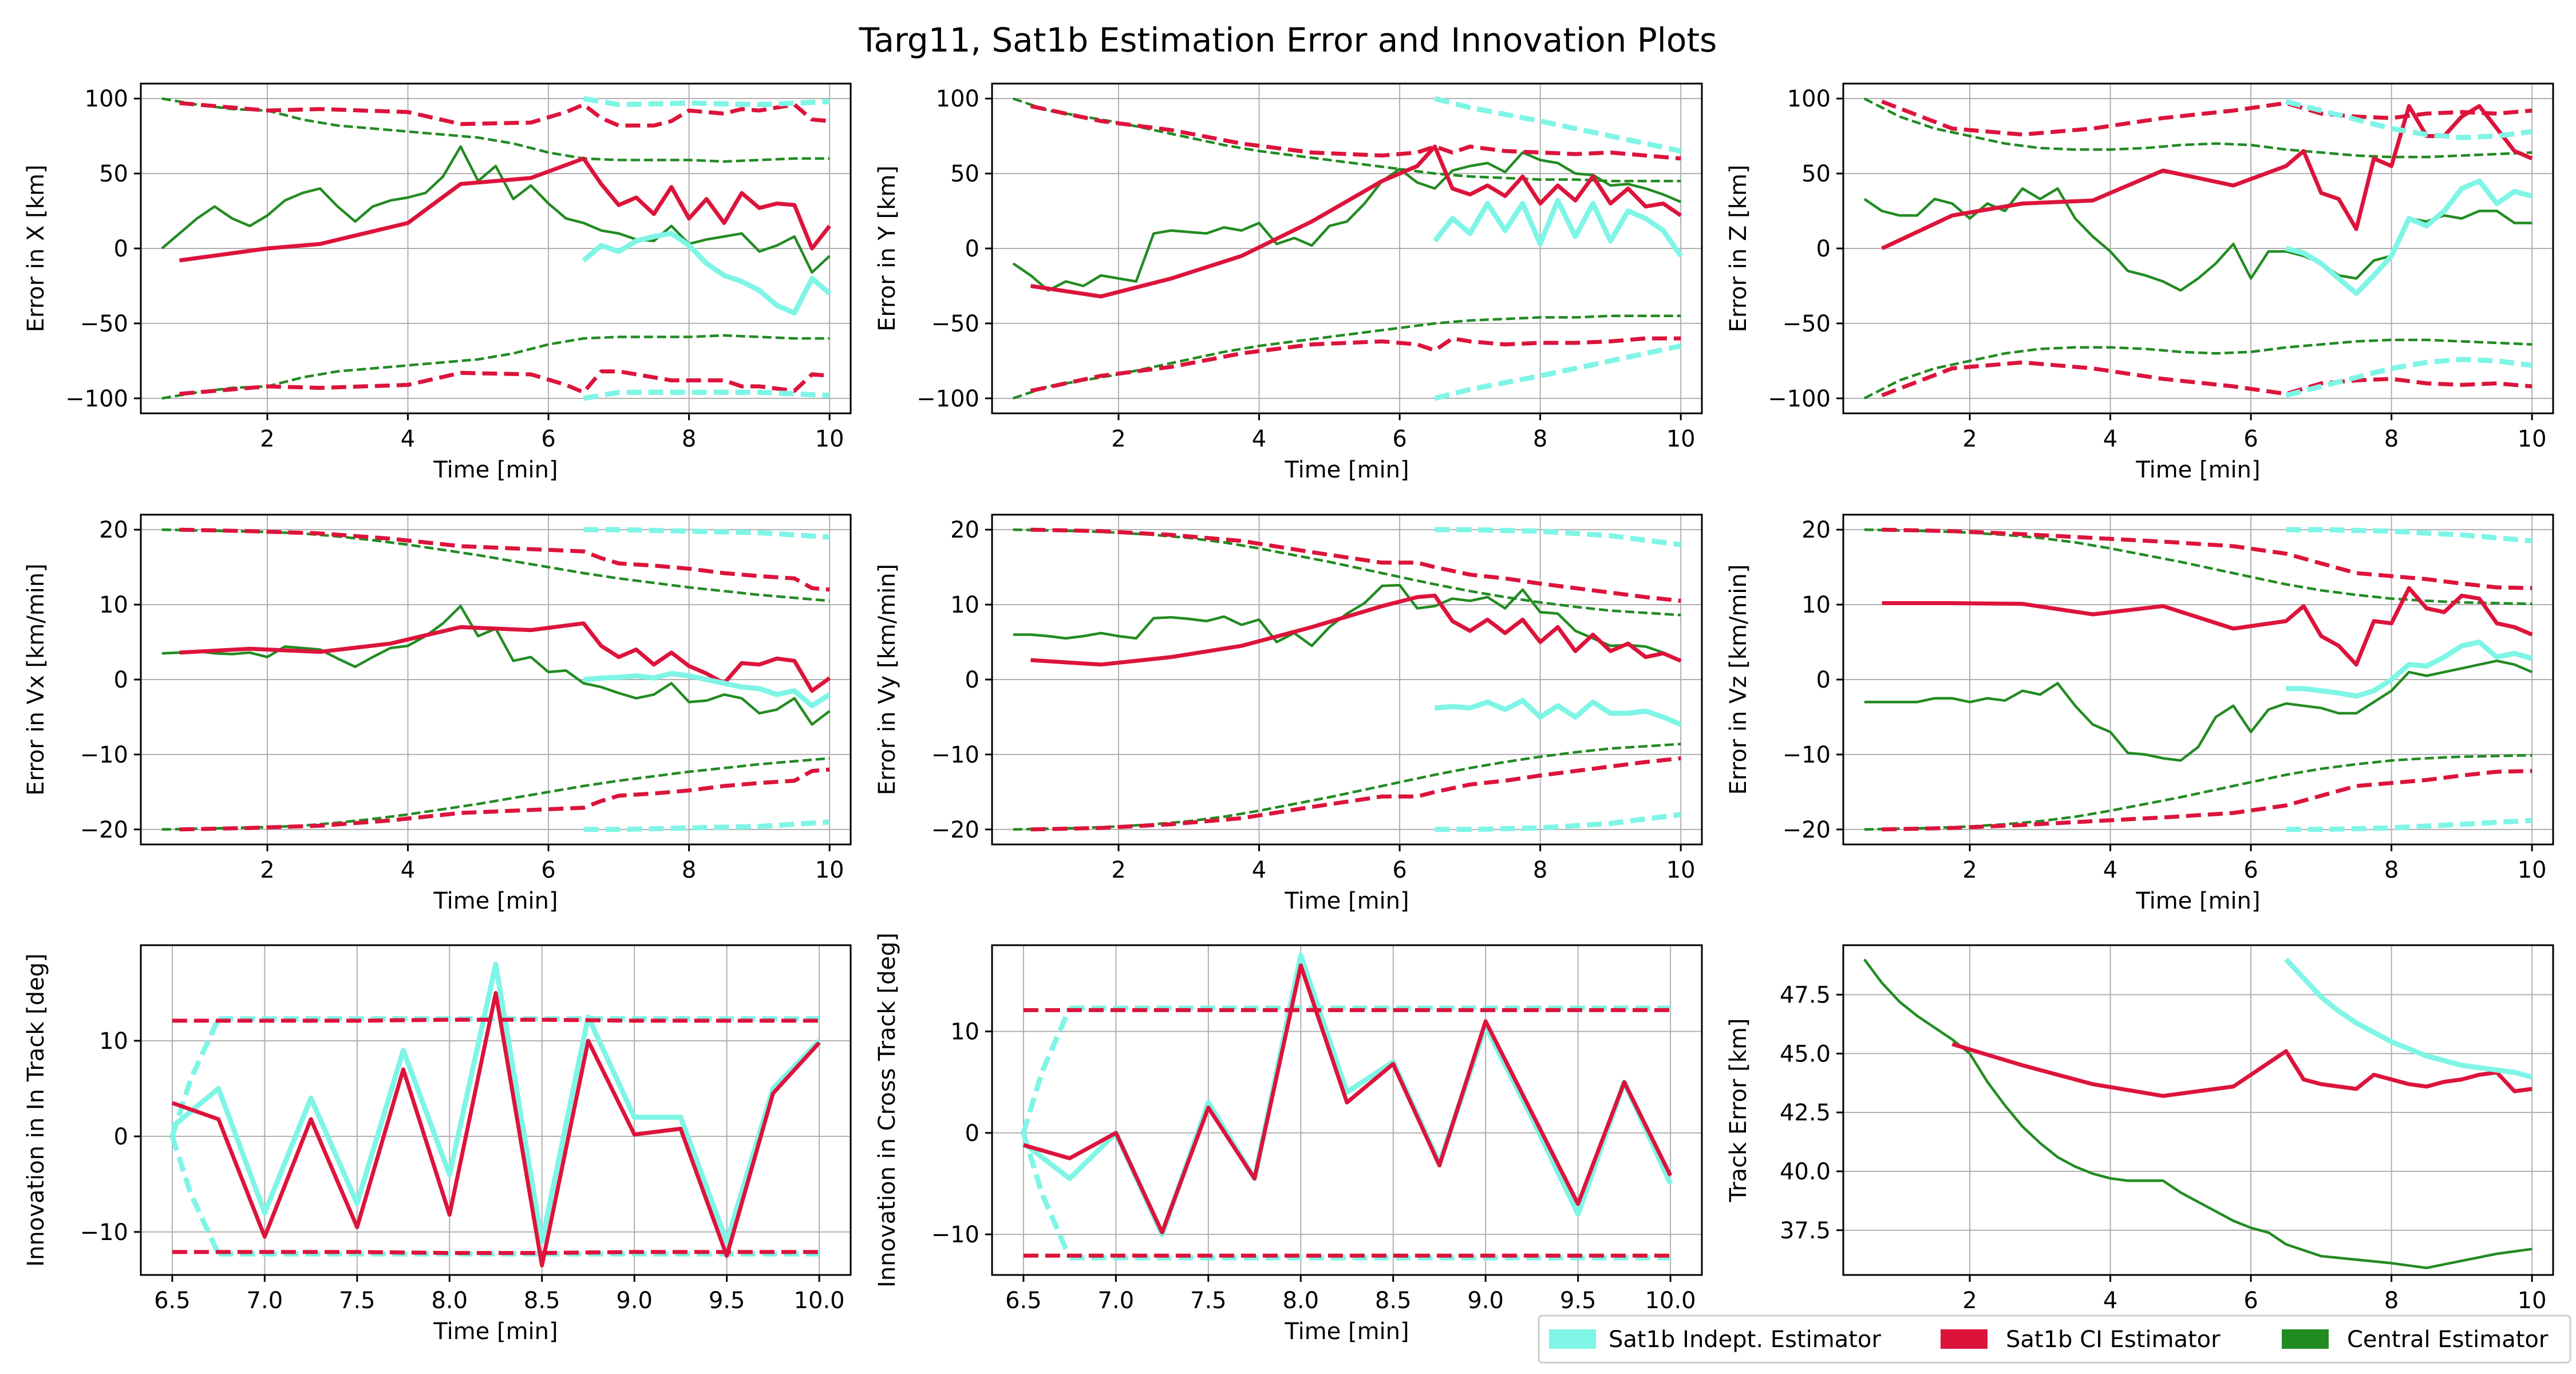 The width and height of the screenshot is (2576, 1374). I want to click on y-axis-label: Error in X [km], so click(36, 249).